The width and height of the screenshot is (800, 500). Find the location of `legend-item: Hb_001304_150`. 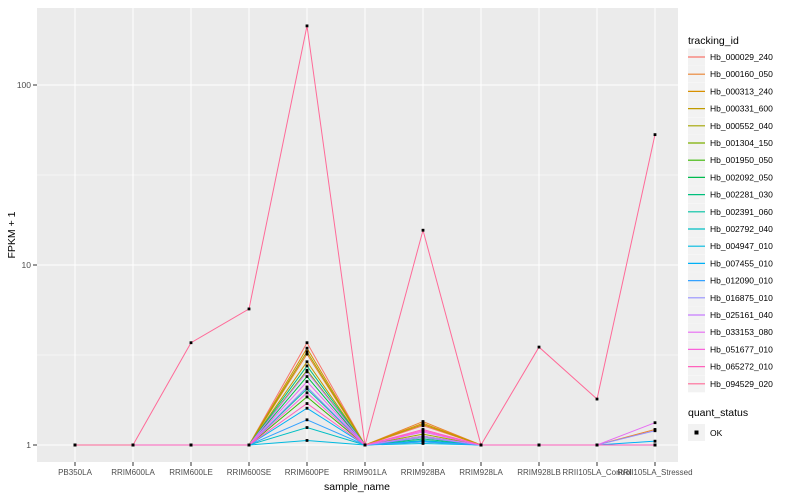

legend-item: Hb_001304_150 is located at coordinates (730, 143).